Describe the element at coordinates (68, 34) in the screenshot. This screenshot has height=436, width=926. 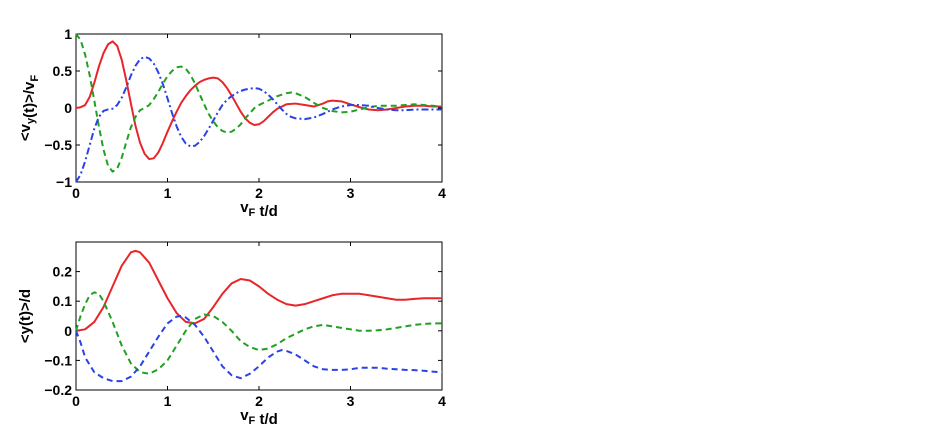
I see `y-tick-label: 1` at that location.